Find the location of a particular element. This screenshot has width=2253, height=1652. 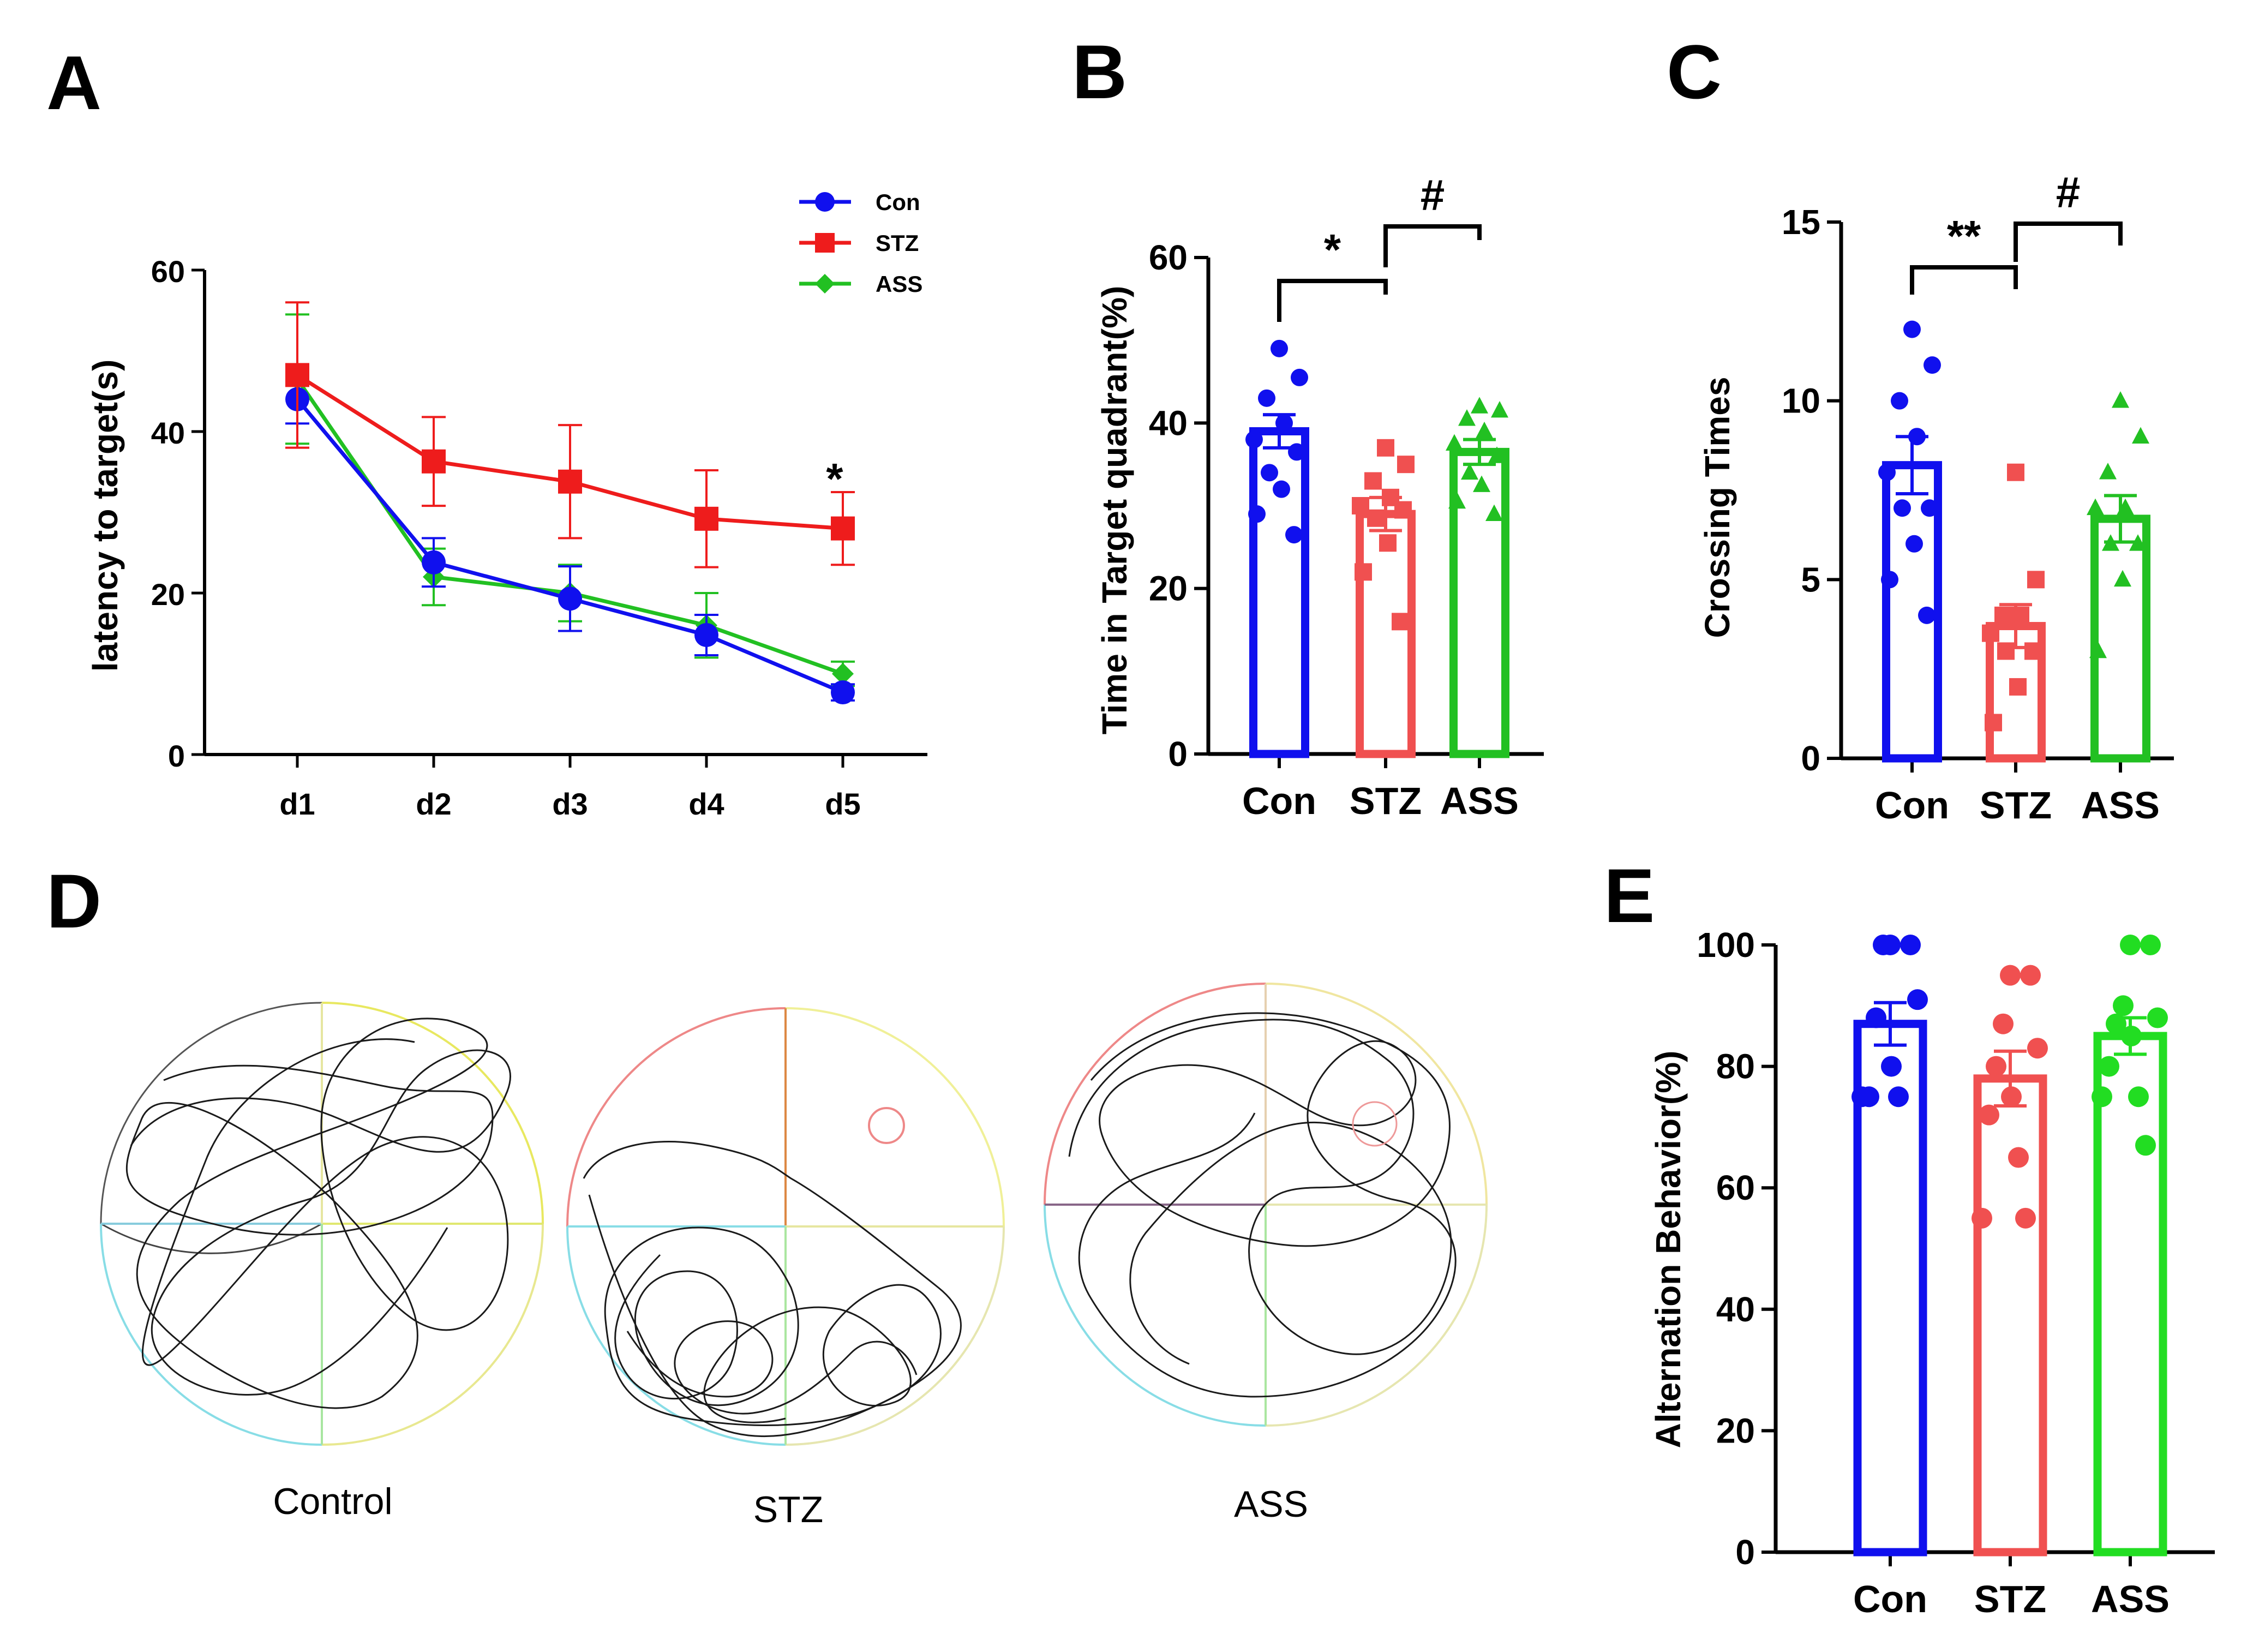

maze-caption-control: Control is located at coordinates (332, 1501).